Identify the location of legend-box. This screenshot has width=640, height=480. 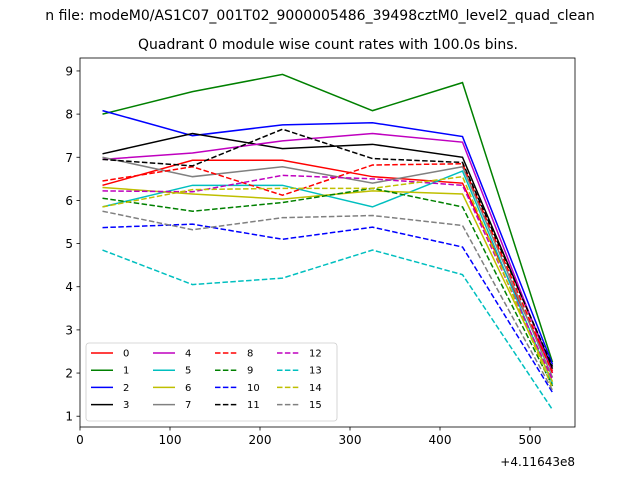
(211, 382).